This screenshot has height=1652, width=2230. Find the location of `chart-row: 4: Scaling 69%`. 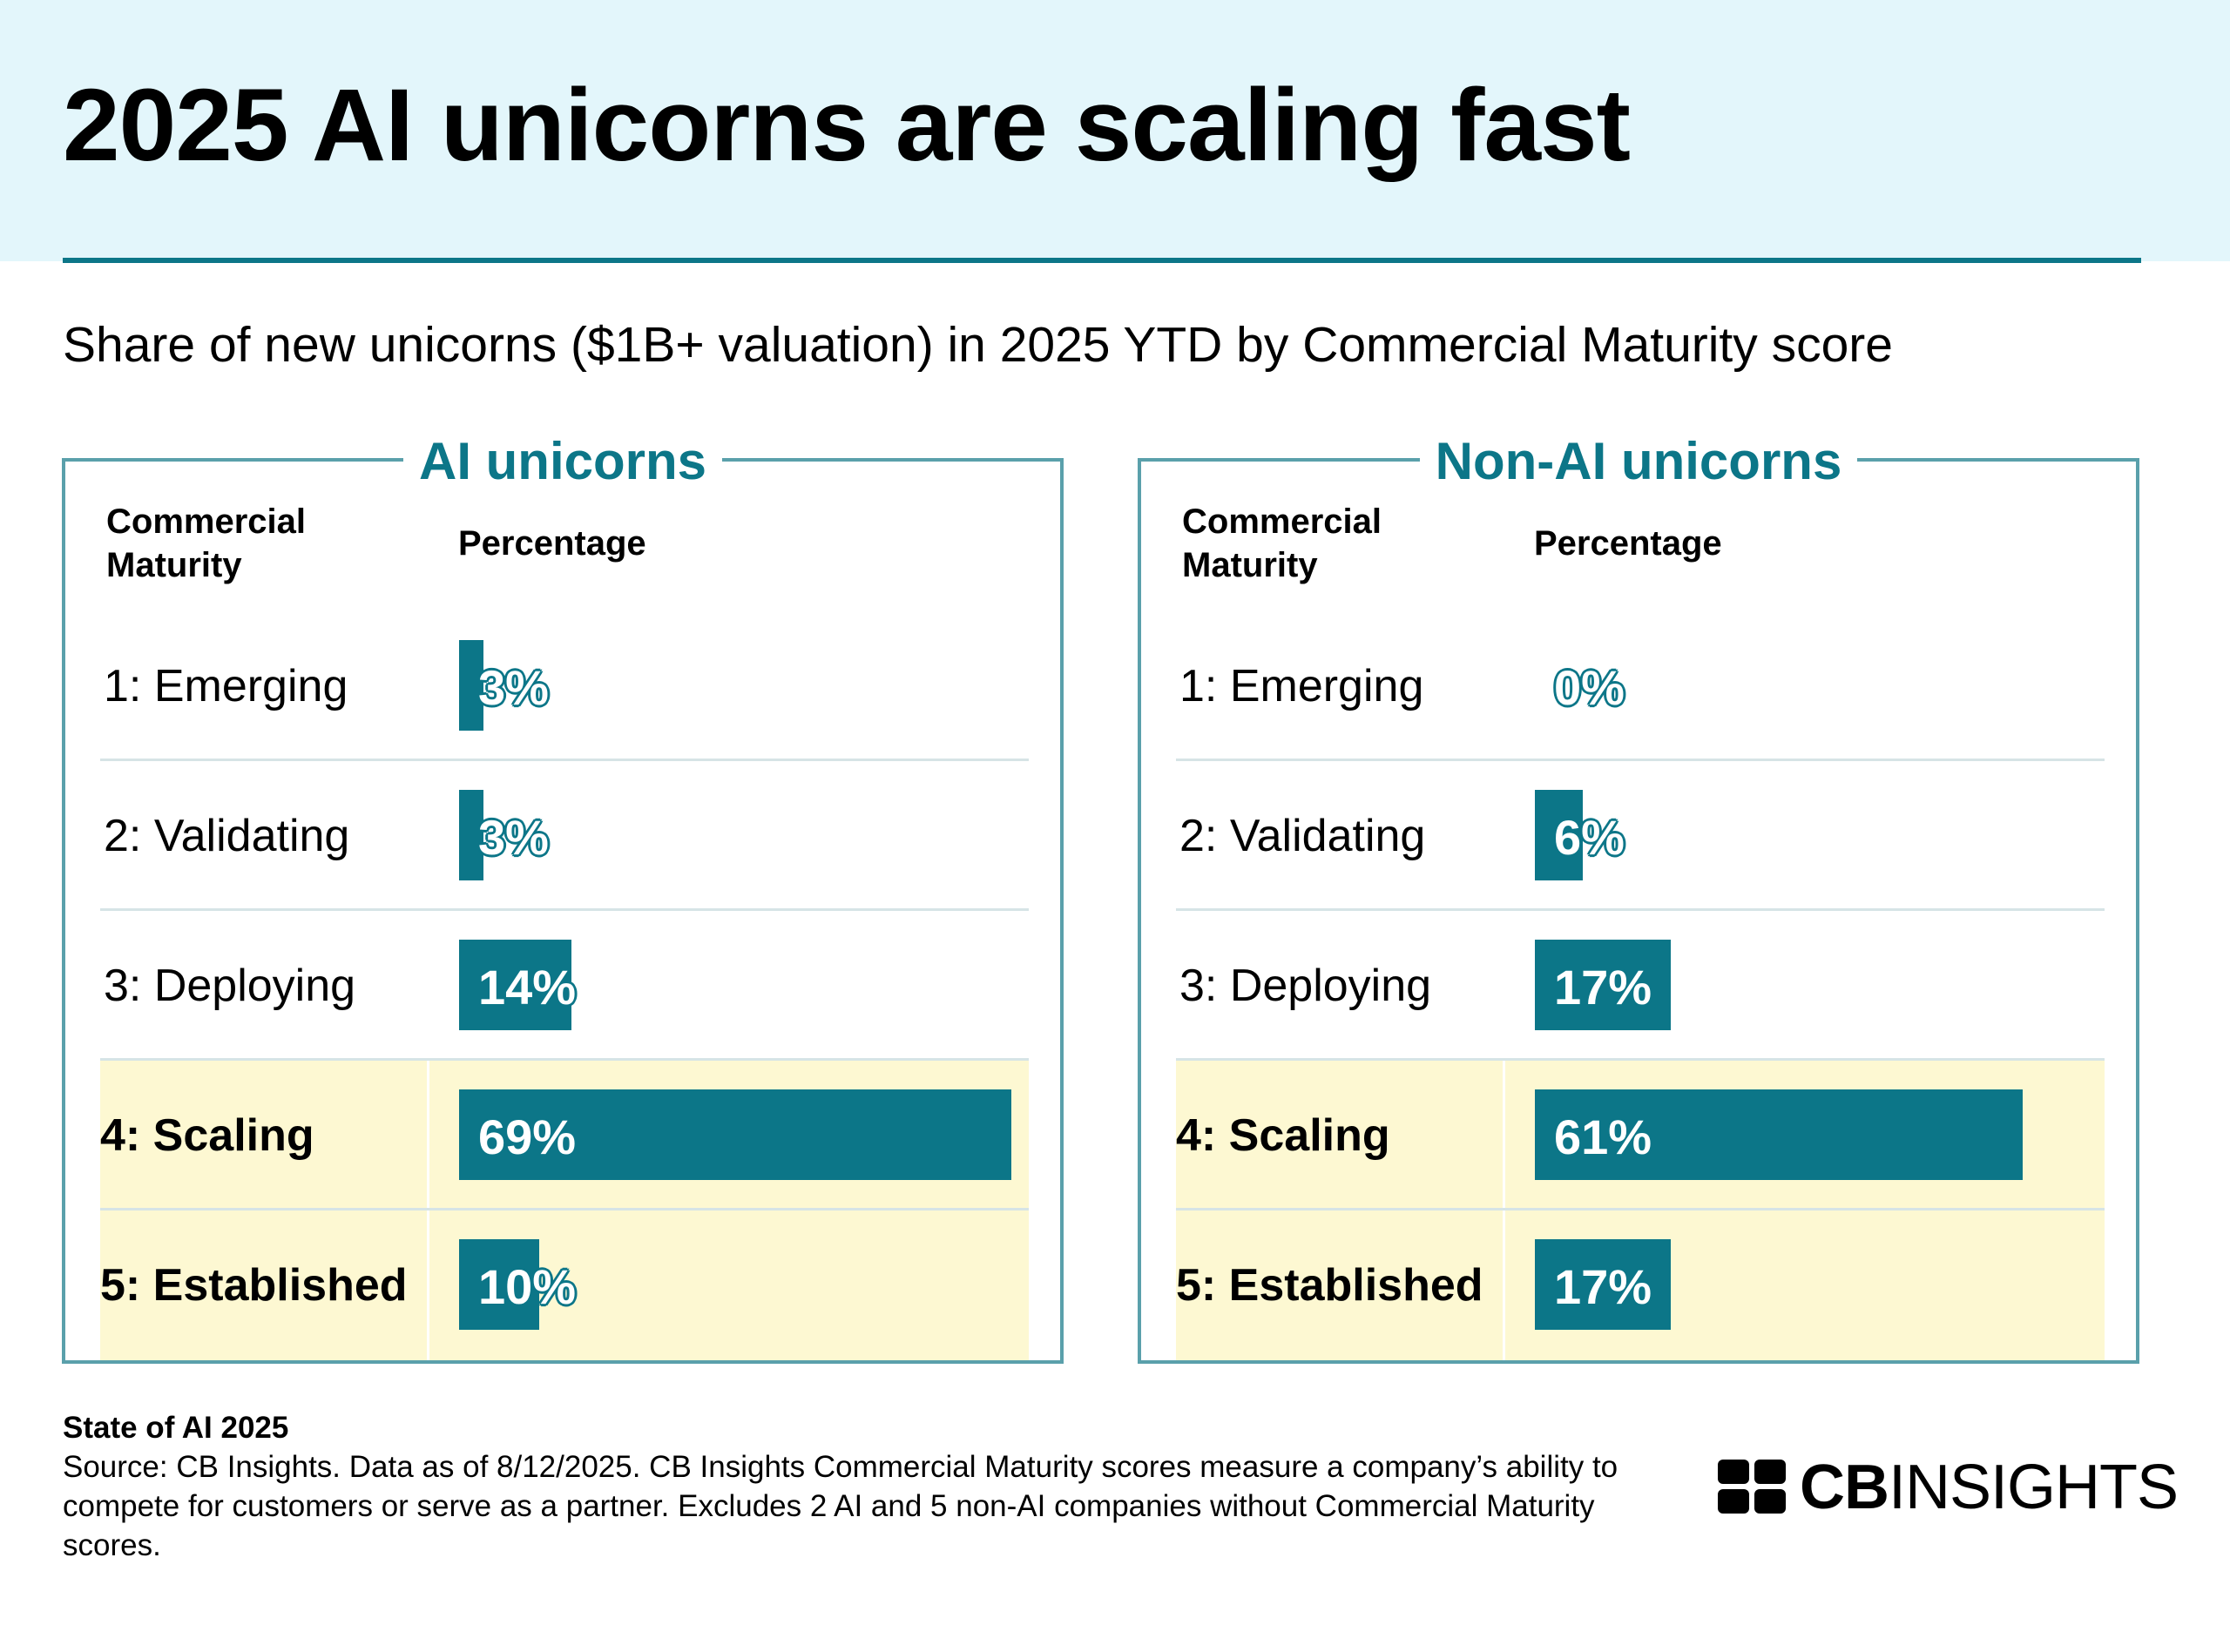

chart-row: 4: Scaling 69% is located at coordinates (564, 1135).